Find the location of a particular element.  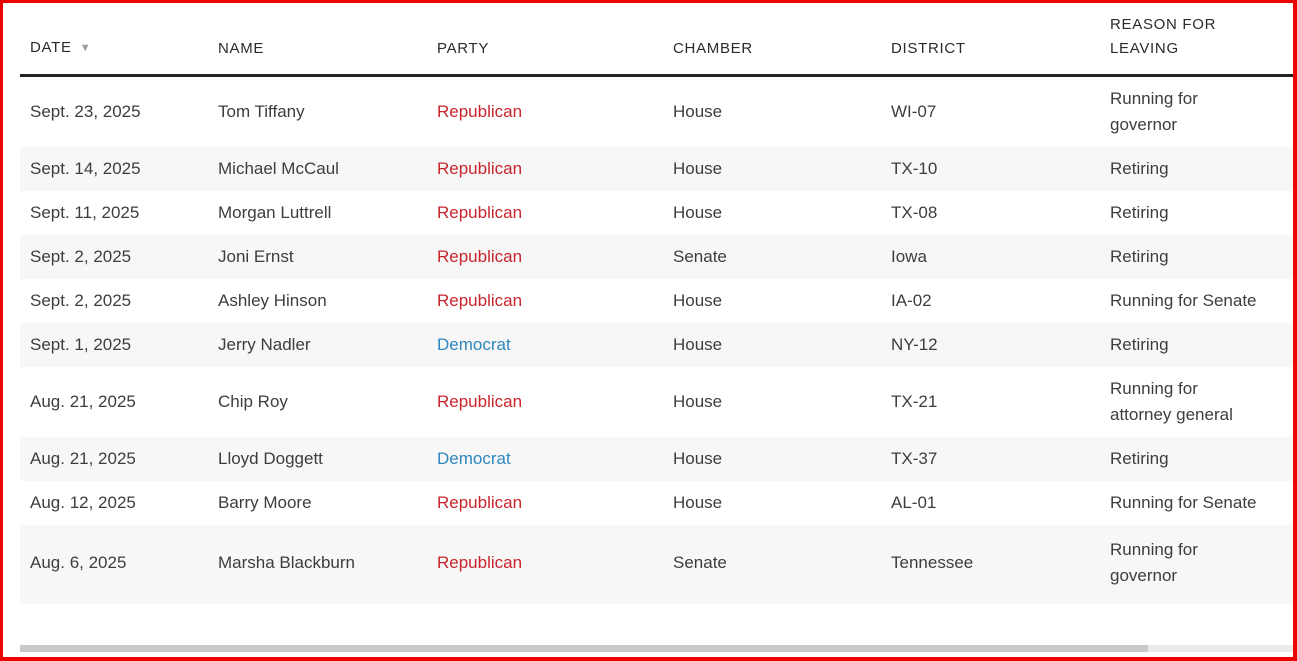

cell-name: Barry Moore is located at coordinates (265, 502).